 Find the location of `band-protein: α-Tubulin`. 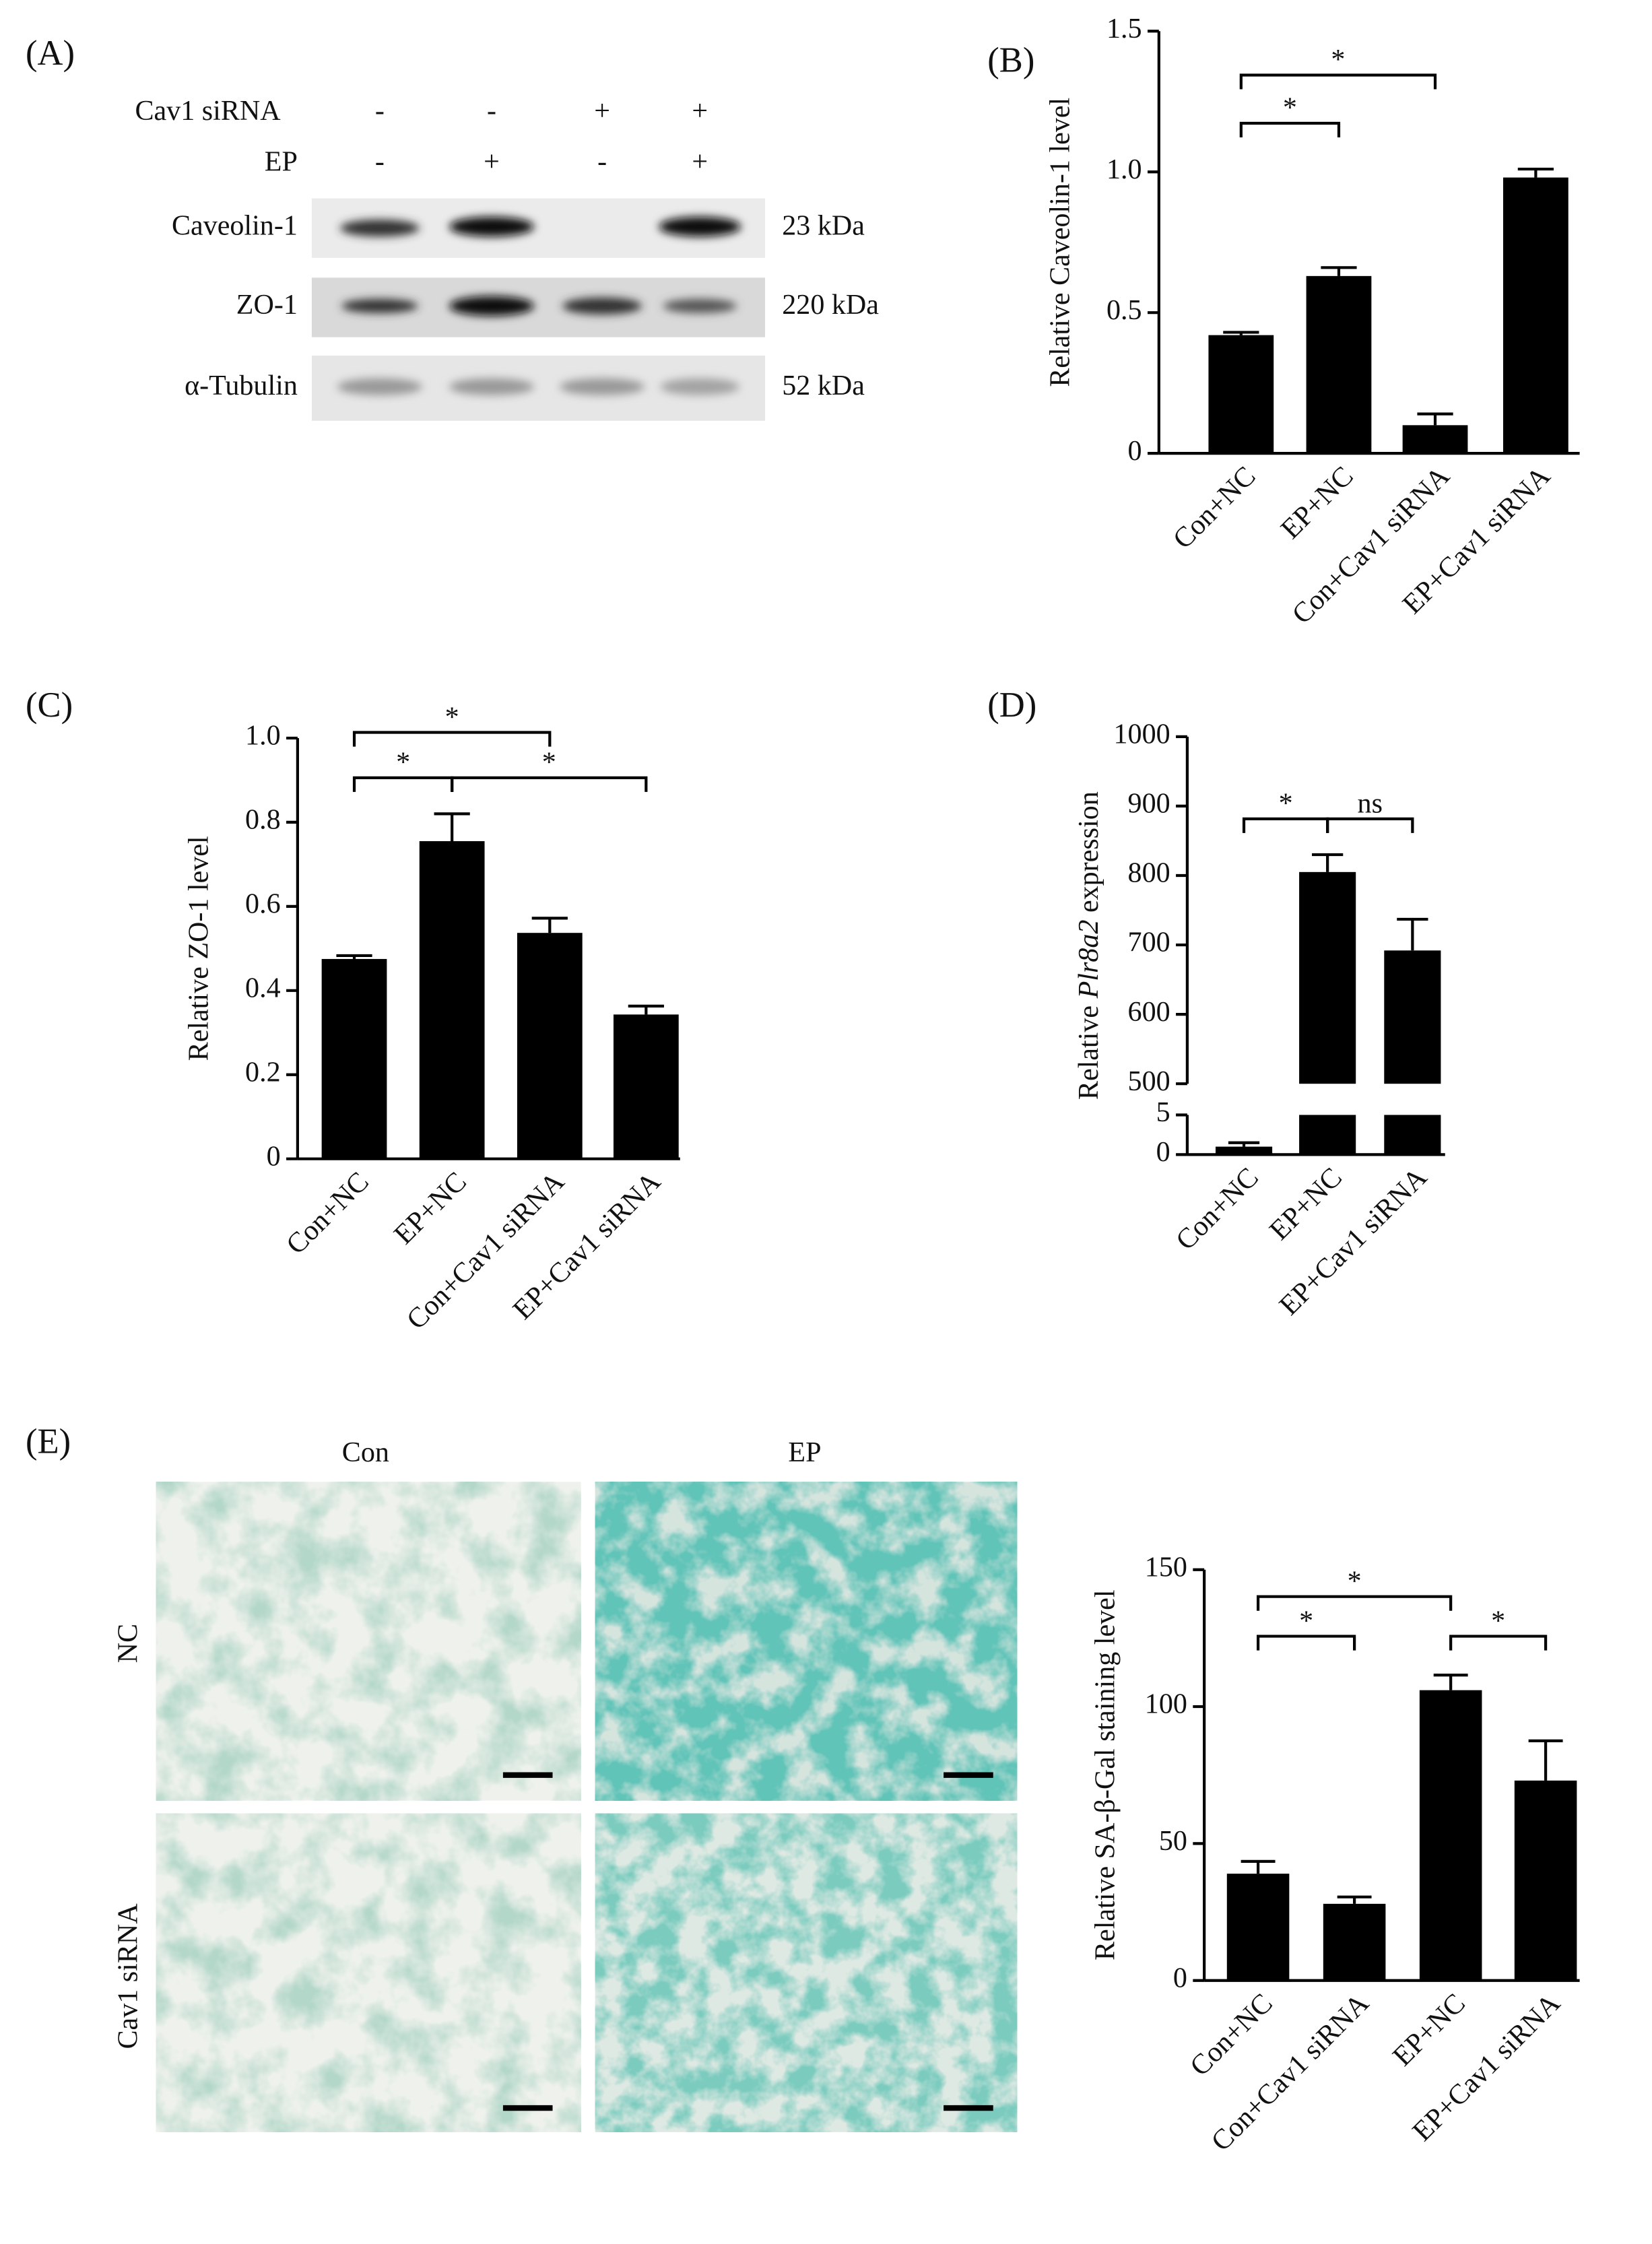

band-protein: α-Tubulin is located at coordinates (241, 385).